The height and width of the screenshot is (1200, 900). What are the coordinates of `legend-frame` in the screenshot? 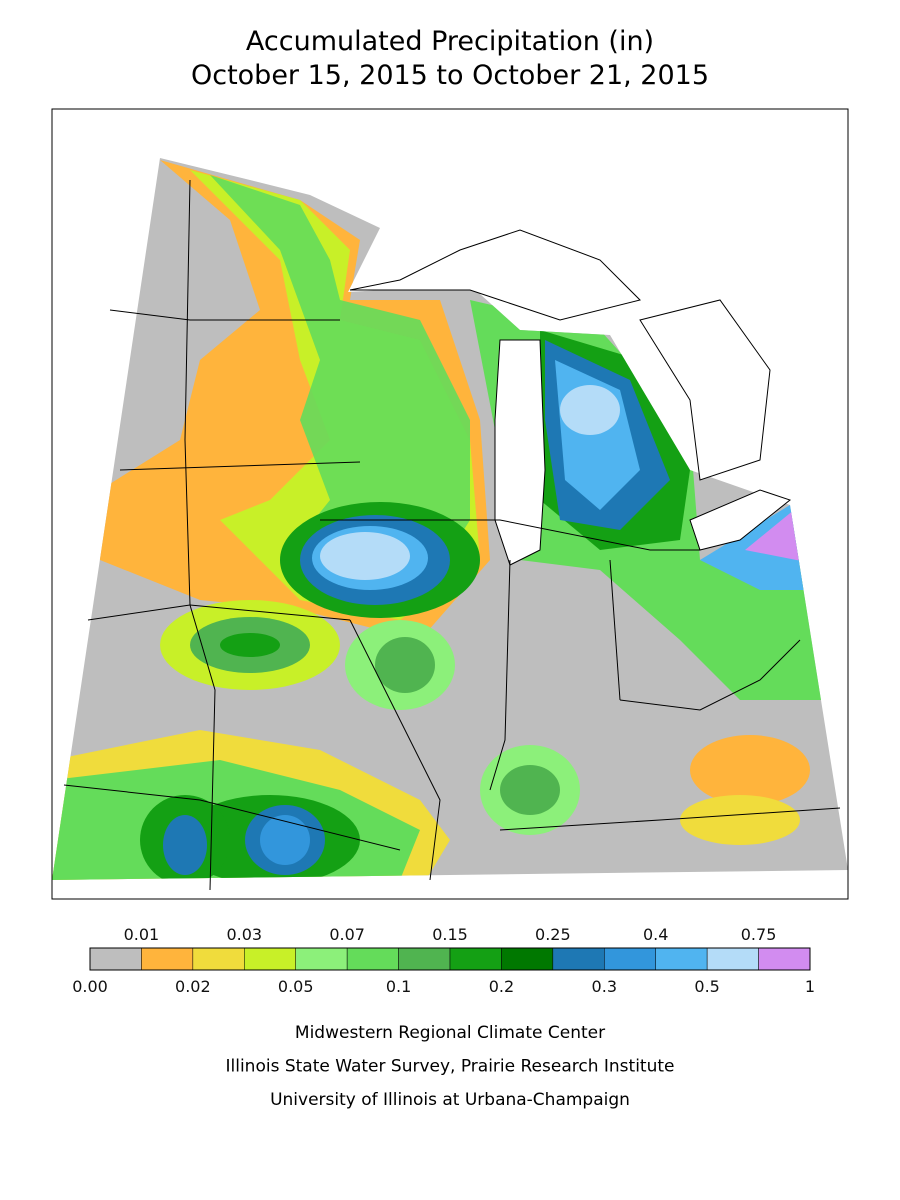 It's located at (450, 959).